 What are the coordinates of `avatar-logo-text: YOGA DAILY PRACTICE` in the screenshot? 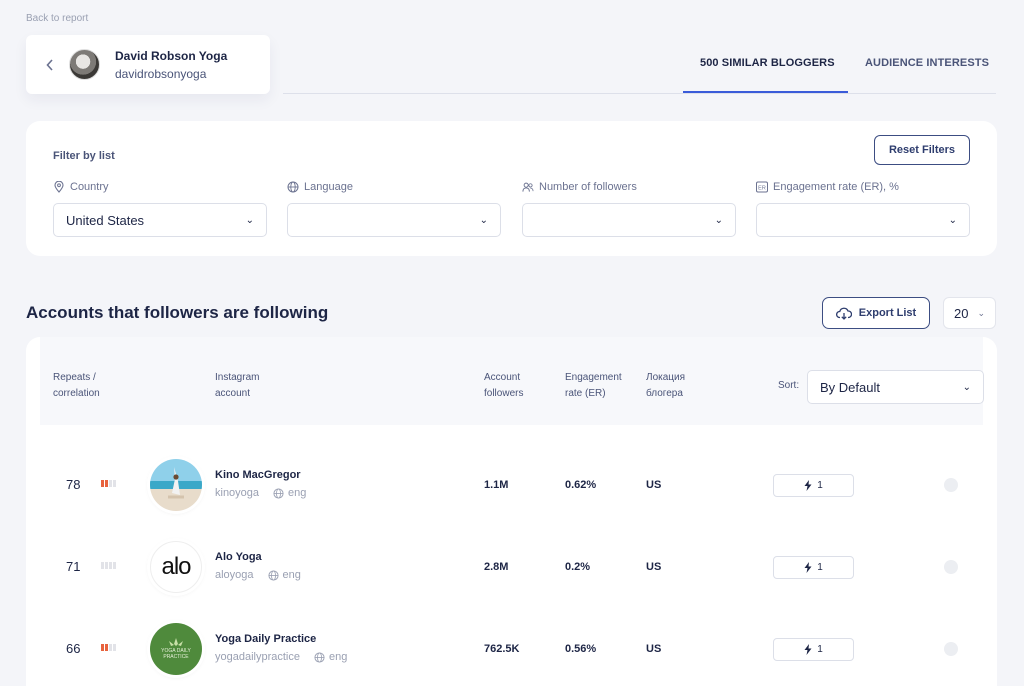 It's located at (176, 654).